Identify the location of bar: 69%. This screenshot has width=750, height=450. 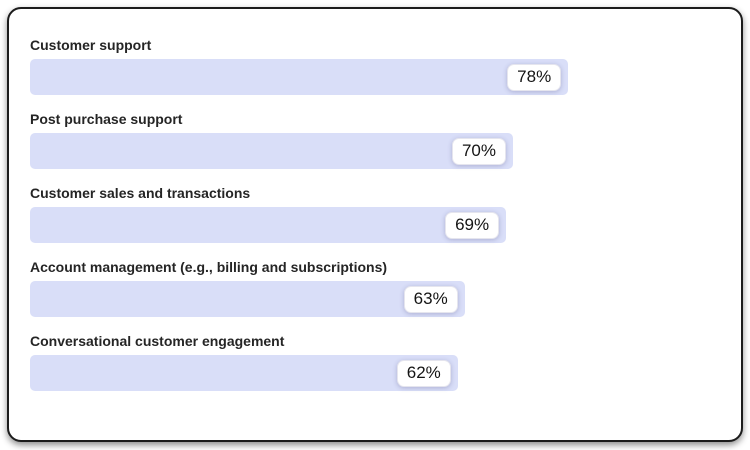
(268, 225).